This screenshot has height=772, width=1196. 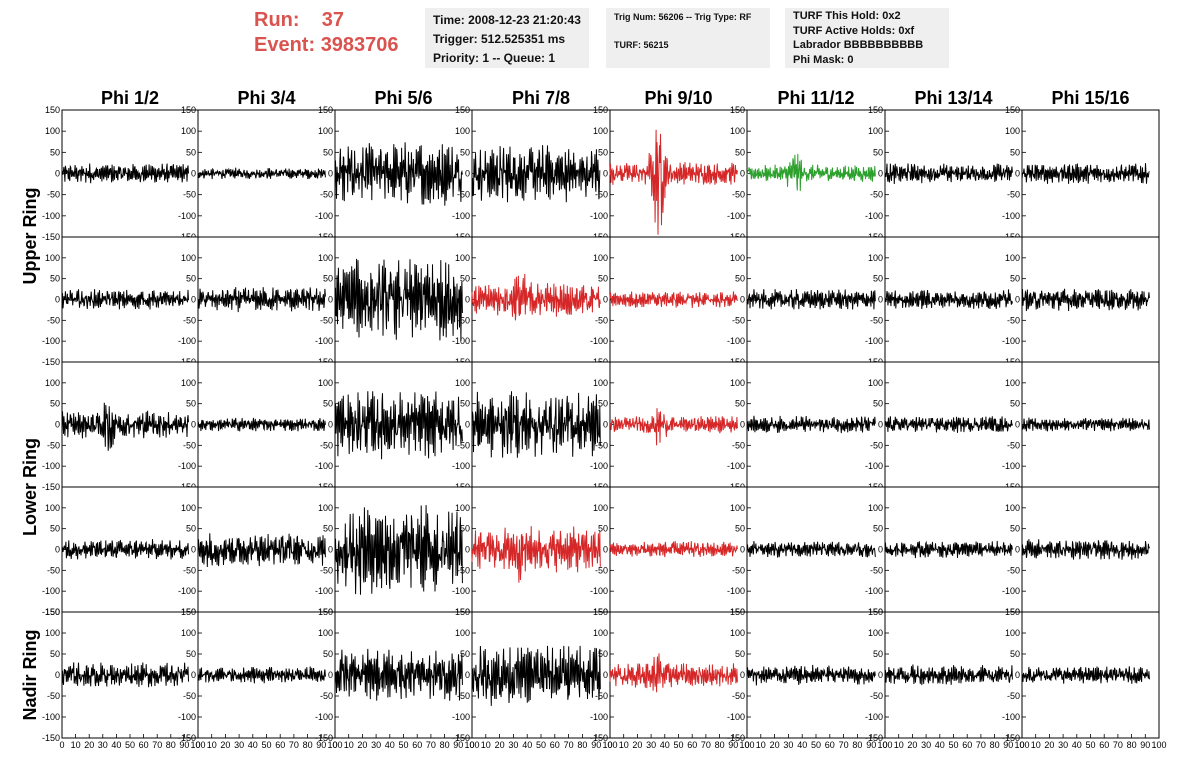 What do you see at coordinates (285, 45) in the screenshot?
I see `event-label: Event:` at bounding box center [285, 45].